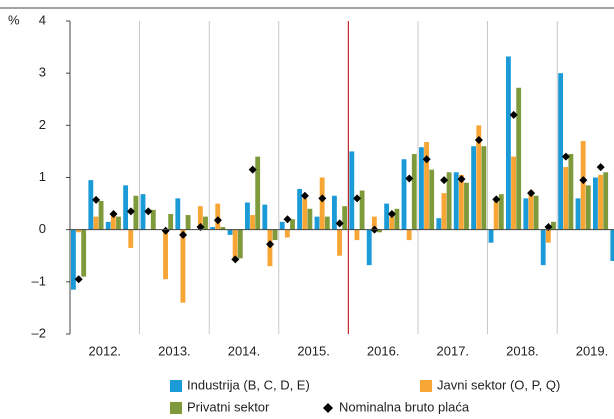  Describe the element at coordinates (42, 124) in the screenshot. I see `y-tick-label: 2` at that location.